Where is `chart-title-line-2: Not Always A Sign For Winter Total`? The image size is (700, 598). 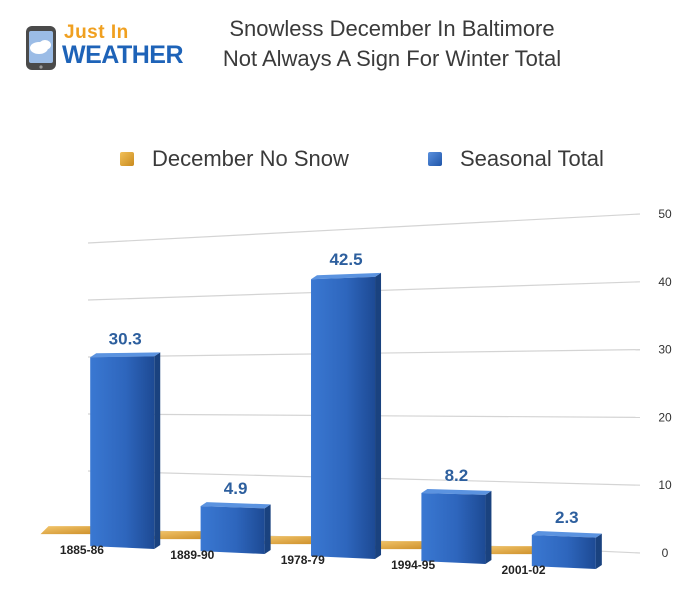
chart-title-line-2: Not Always A Sign For Winter Total is located at coordinates (392, 58).